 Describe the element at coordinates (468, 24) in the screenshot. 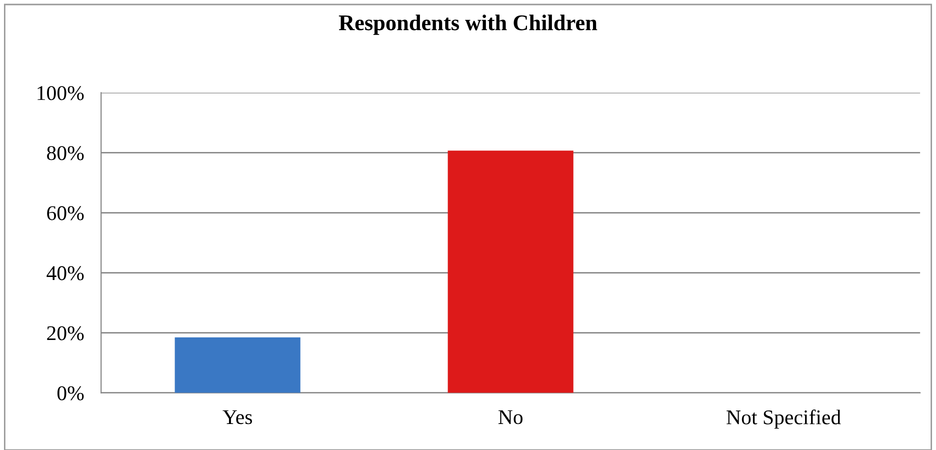

I see `chart-title: Respondents with Children` at that location.